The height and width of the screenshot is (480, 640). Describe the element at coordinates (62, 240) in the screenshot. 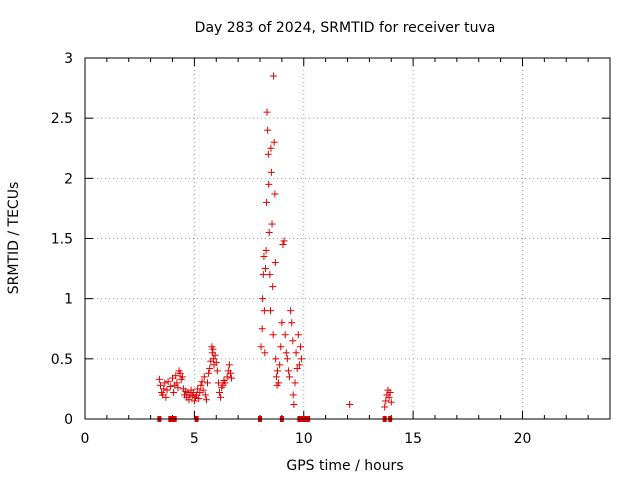

I see `y-tick-label: 1.5` at that location.